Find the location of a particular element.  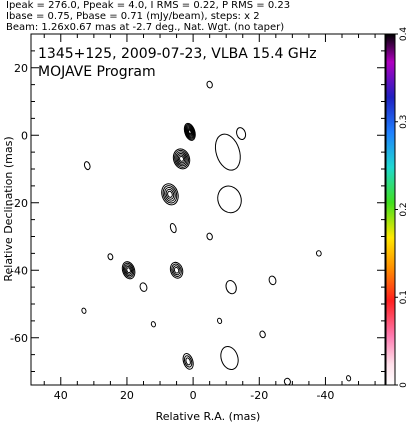

x-tick-label: -40 is located at coordinates (325, 395).